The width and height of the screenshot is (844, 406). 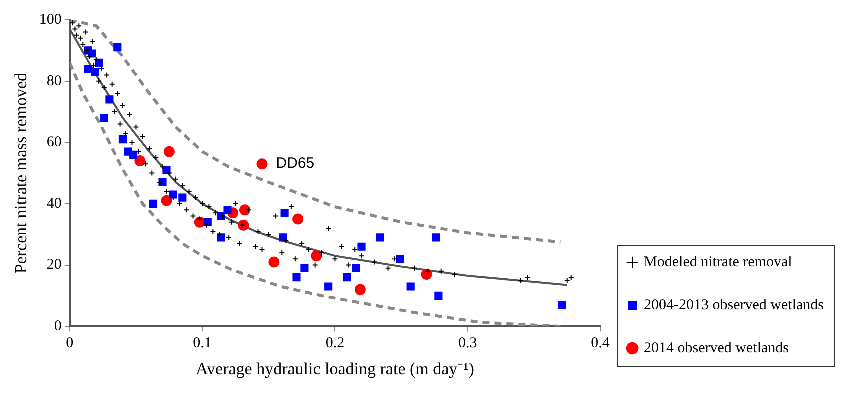 I want to click on y-tick-label: 0, so click(x=58, y=326).